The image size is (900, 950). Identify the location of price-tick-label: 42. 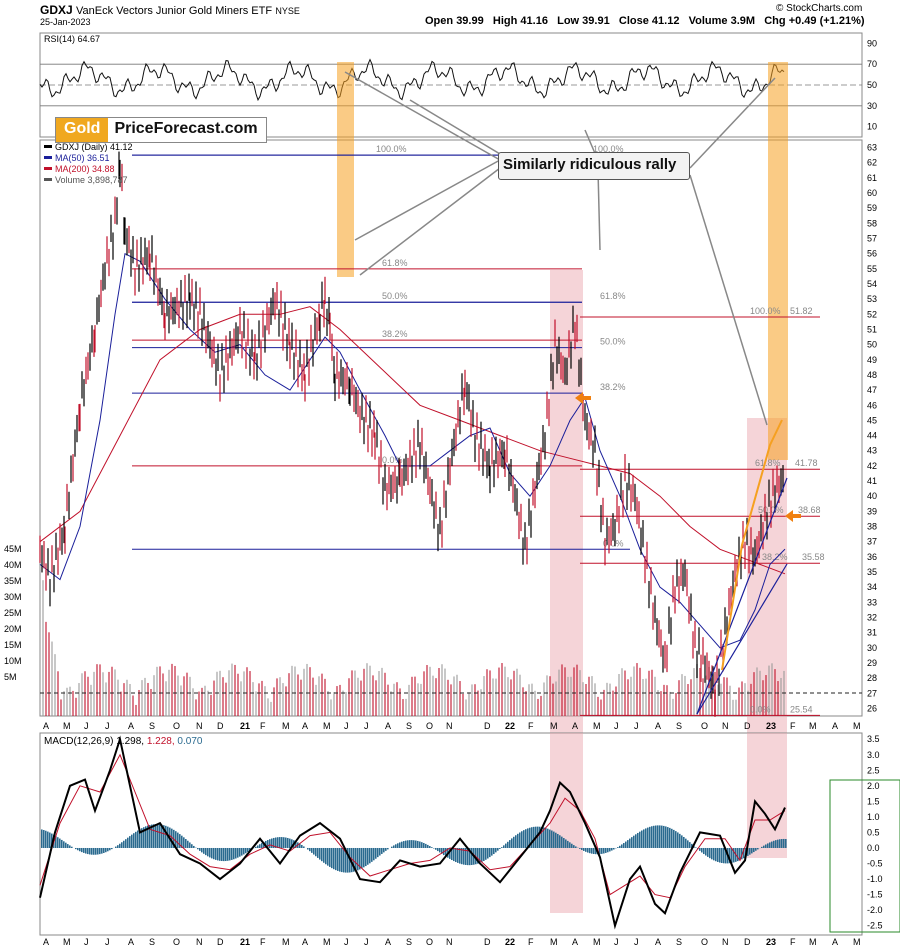
(872, 466).